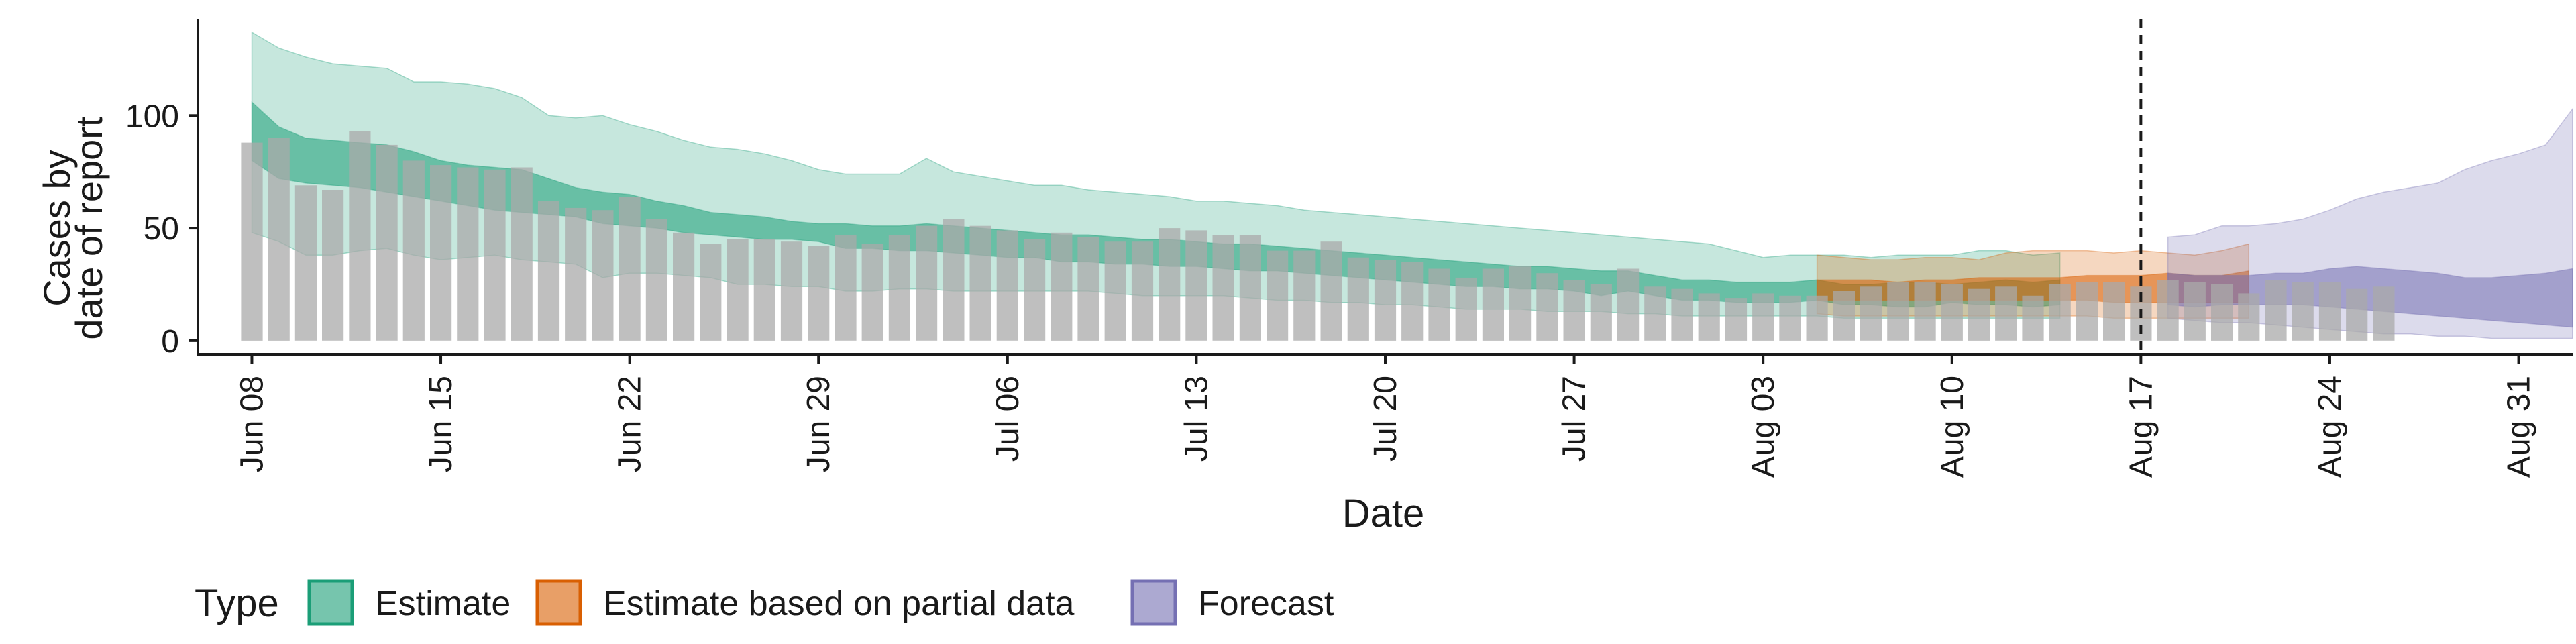 The width and height of the screenshot is (2576, 644). Describe the element at coordinates (170, 342) in the screenshot. I see `y-tick-label: 0` at that location.